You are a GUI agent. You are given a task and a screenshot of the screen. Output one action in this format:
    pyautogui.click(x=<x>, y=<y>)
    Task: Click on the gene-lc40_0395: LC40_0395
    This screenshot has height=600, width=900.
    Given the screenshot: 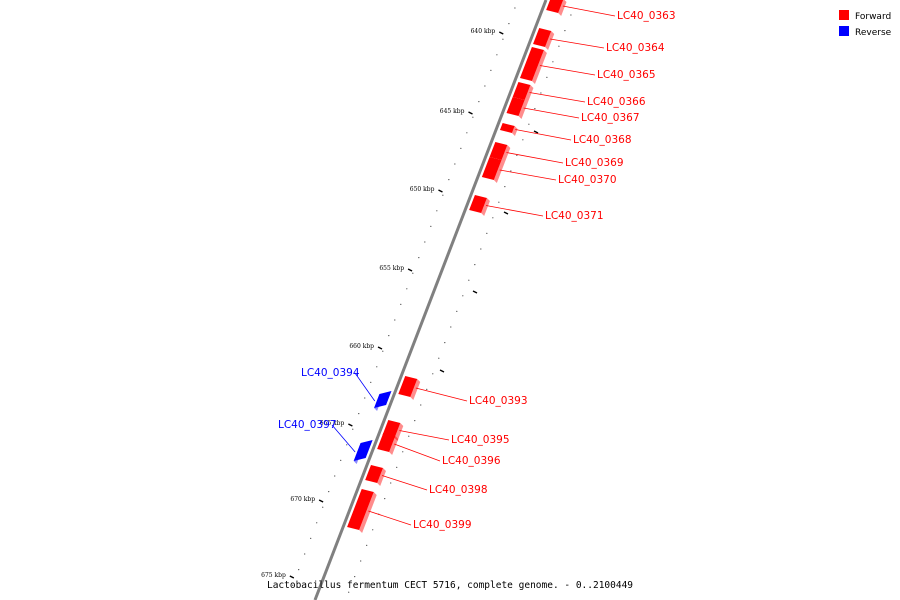 What is the action you would take?
    pyautogui.click(x=446, y=433)
    